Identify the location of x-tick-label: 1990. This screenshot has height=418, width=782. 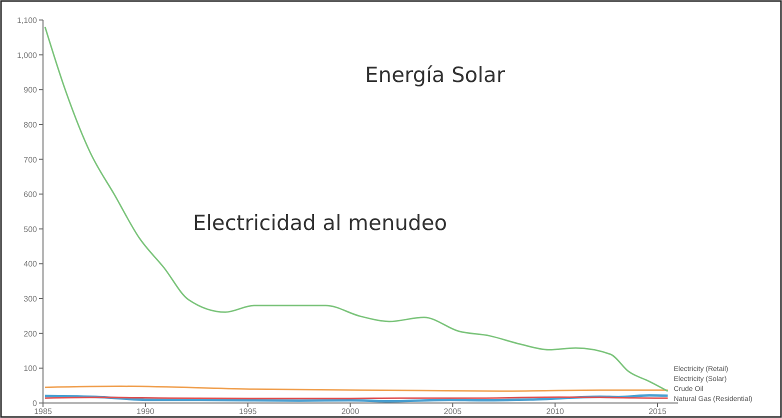
(145, 411).